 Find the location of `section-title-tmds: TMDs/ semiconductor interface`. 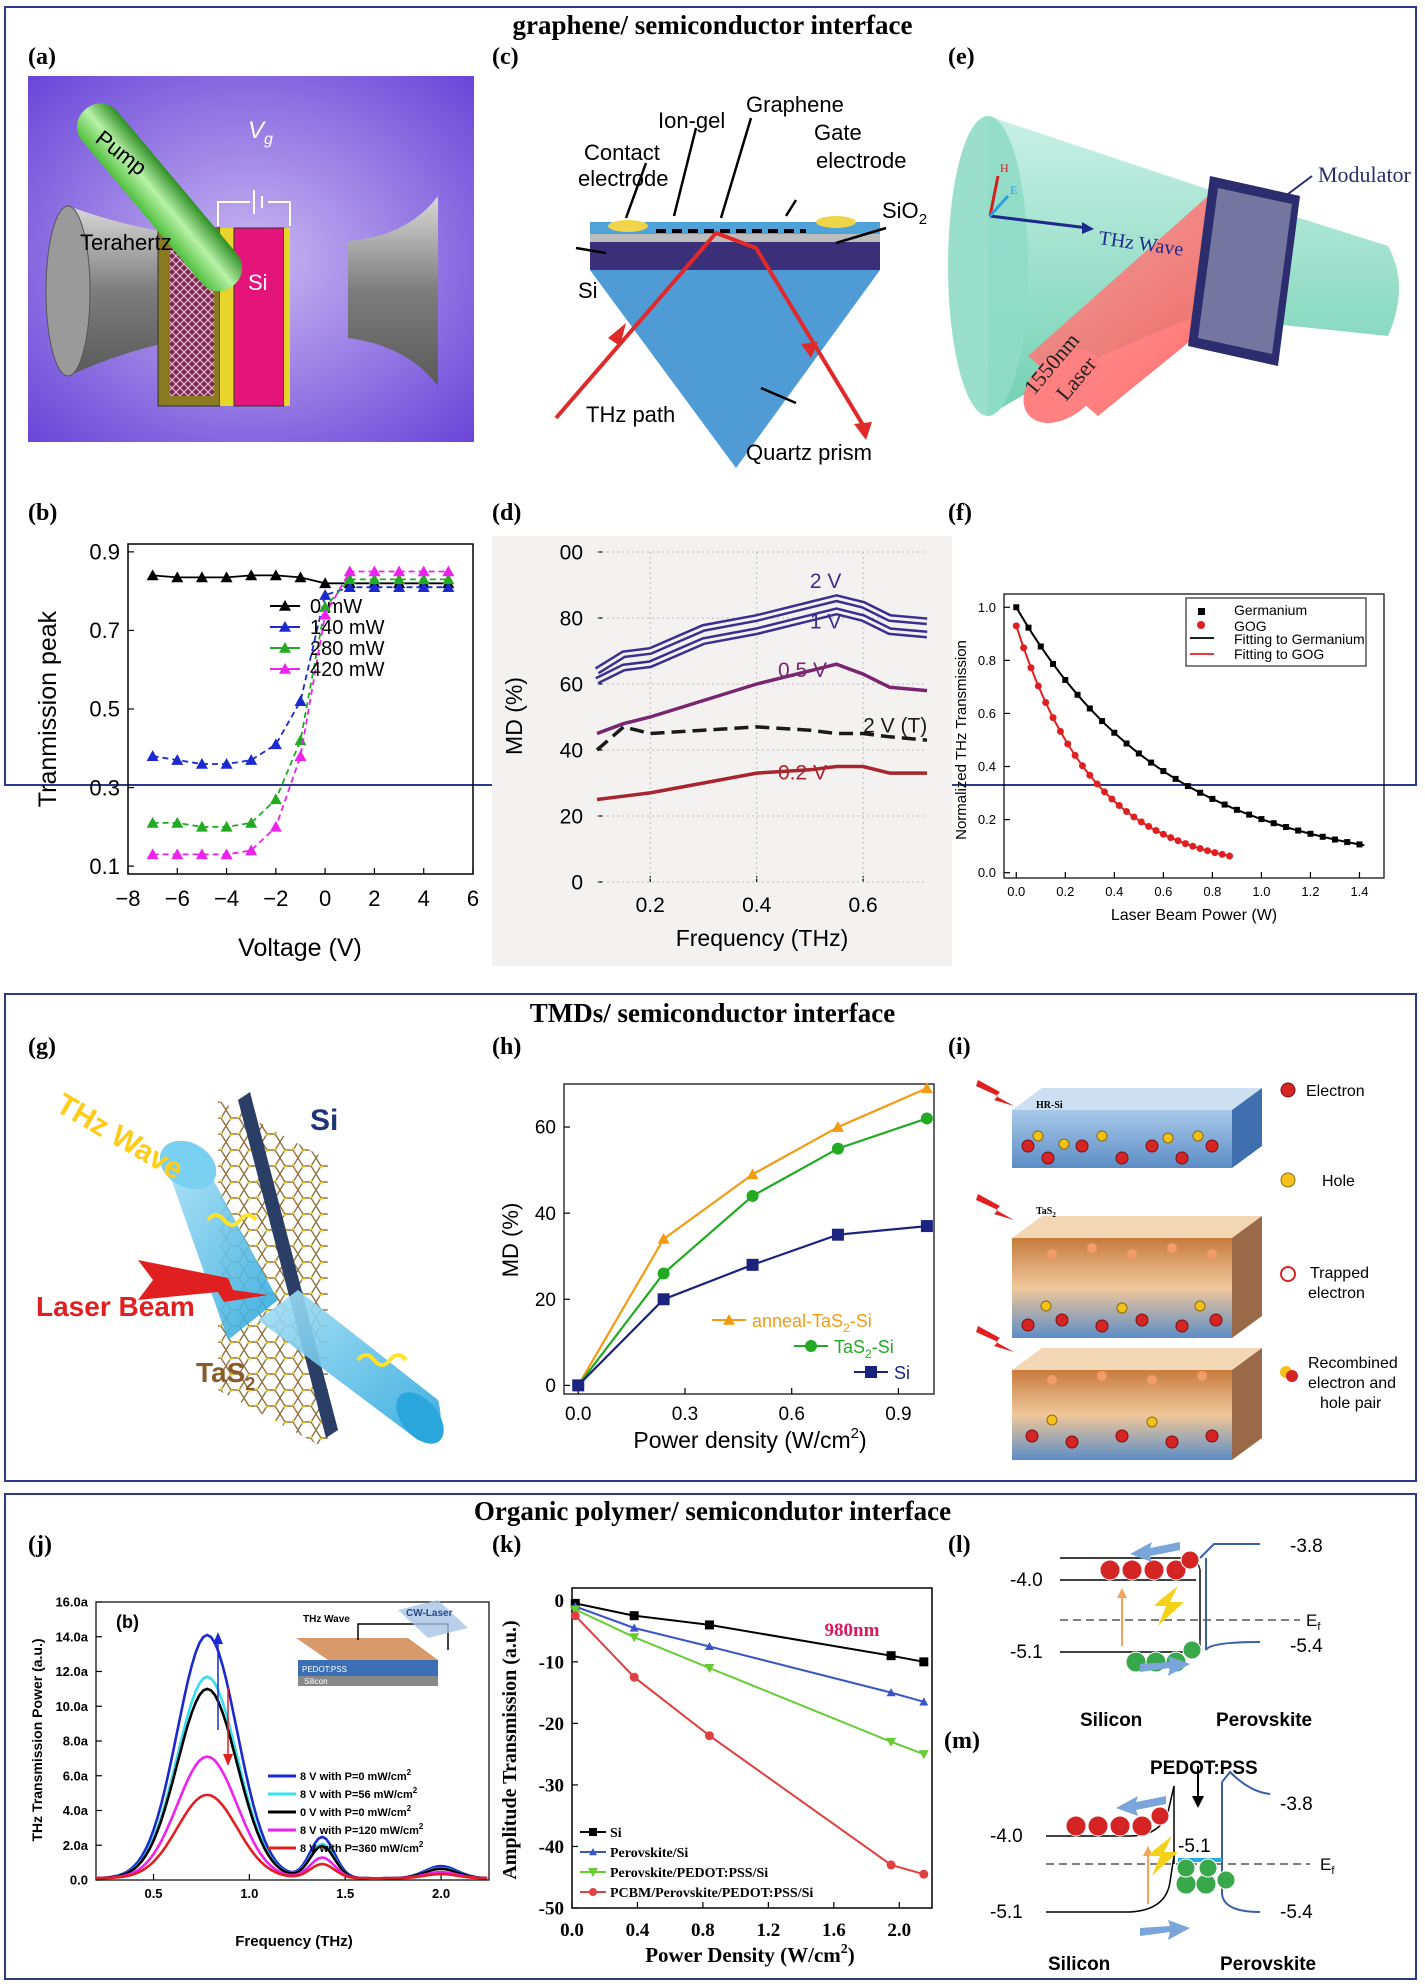

section-title-tmds: TMDs/ semiconductor interface is located at coordinates (712, 1013).